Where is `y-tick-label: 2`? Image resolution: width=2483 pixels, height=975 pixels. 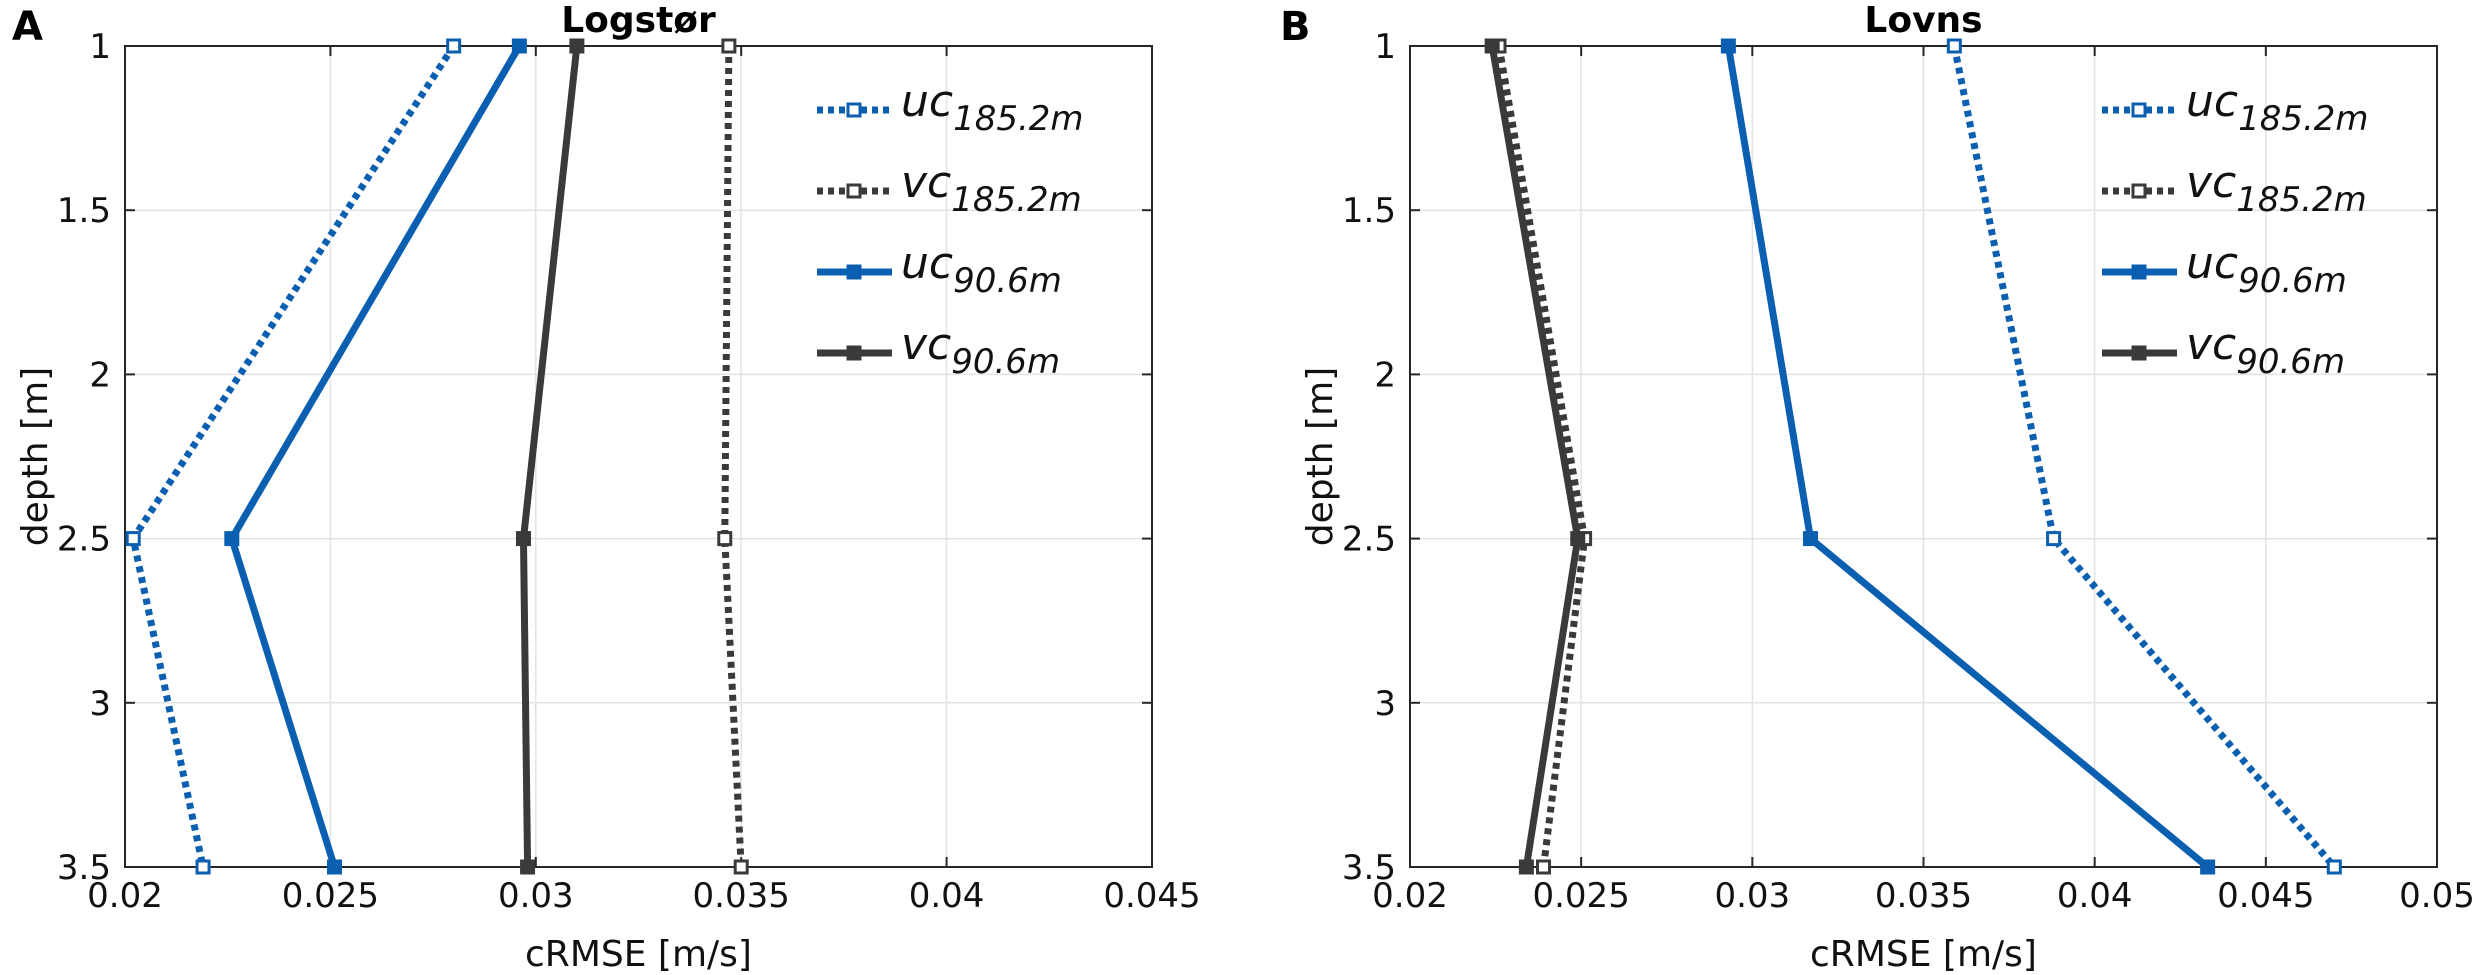 y-tick-label: 2 is located at coordinates (1385, 375).